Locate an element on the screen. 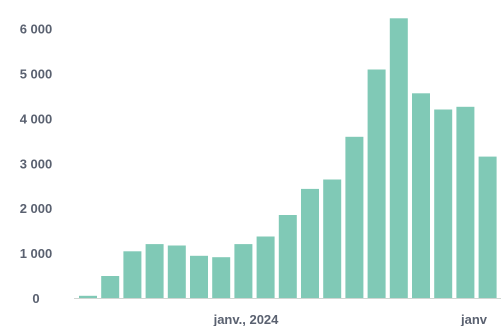 The image size is (501, 326). x-axis-ticks: janv., 2024 janv is located at coordinates (350, 319).